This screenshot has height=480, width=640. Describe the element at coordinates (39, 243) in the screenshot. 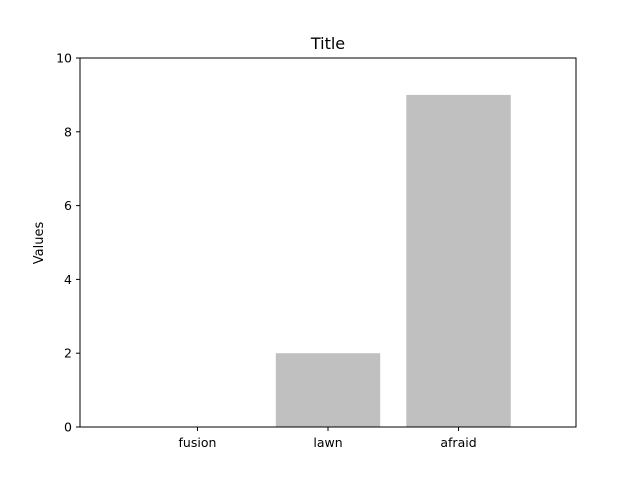

I see `y-axis-label: Values` at that location.